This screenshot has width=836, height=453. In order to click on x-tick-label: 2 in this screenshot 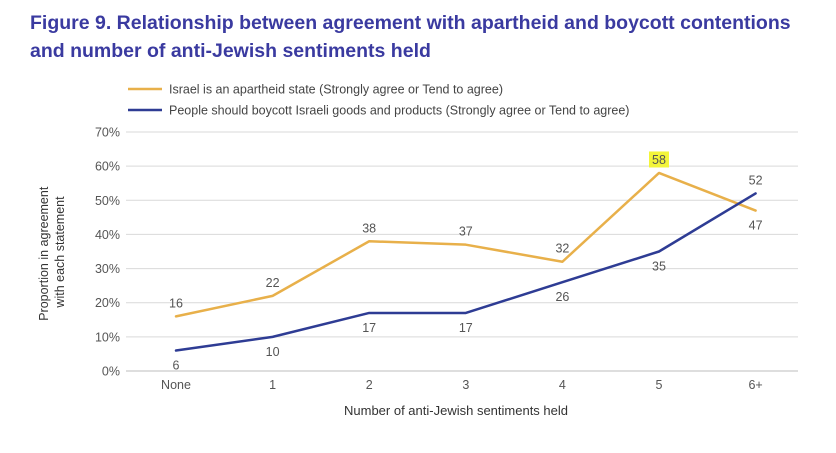, I will do `click(369, 385)`.